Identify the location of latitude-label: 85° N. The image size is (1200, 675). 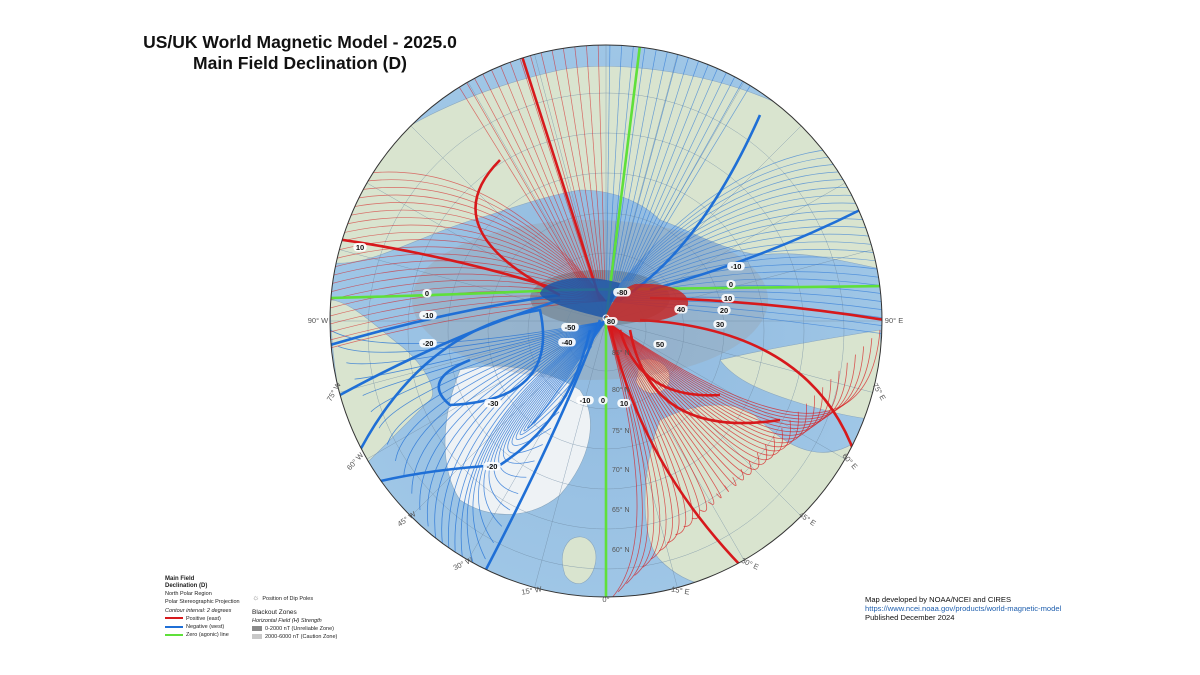
(621, 353).